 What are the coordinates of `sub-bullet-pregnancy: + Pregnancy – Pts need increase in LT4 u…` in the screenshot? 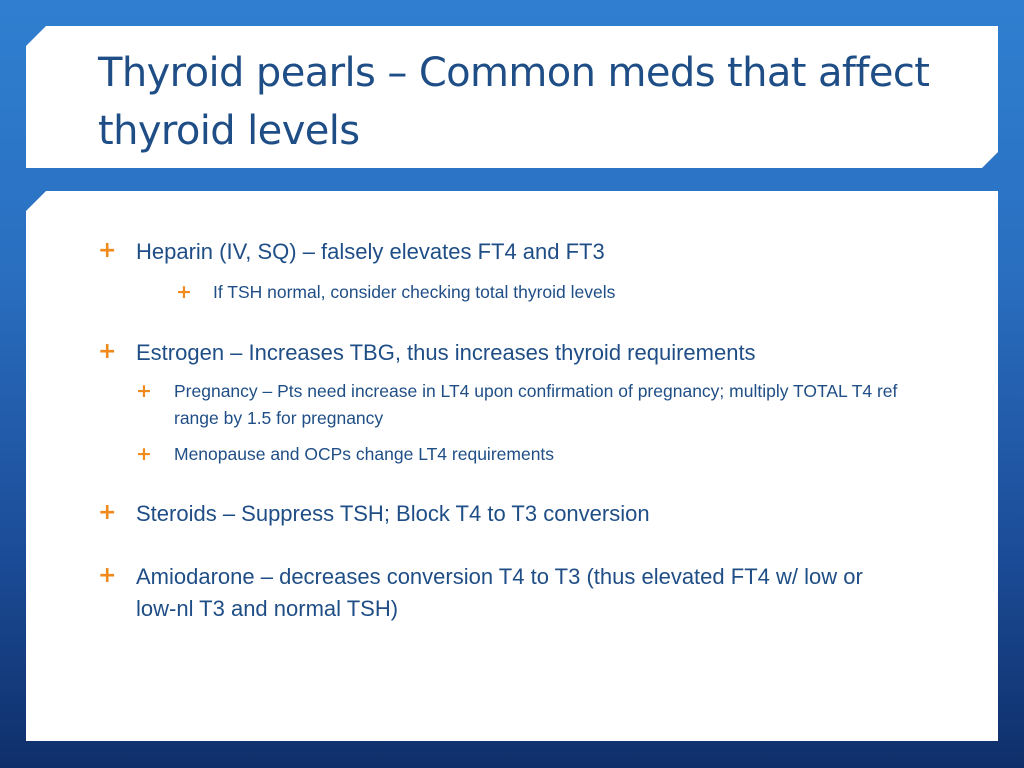 It's located at (536, 405).